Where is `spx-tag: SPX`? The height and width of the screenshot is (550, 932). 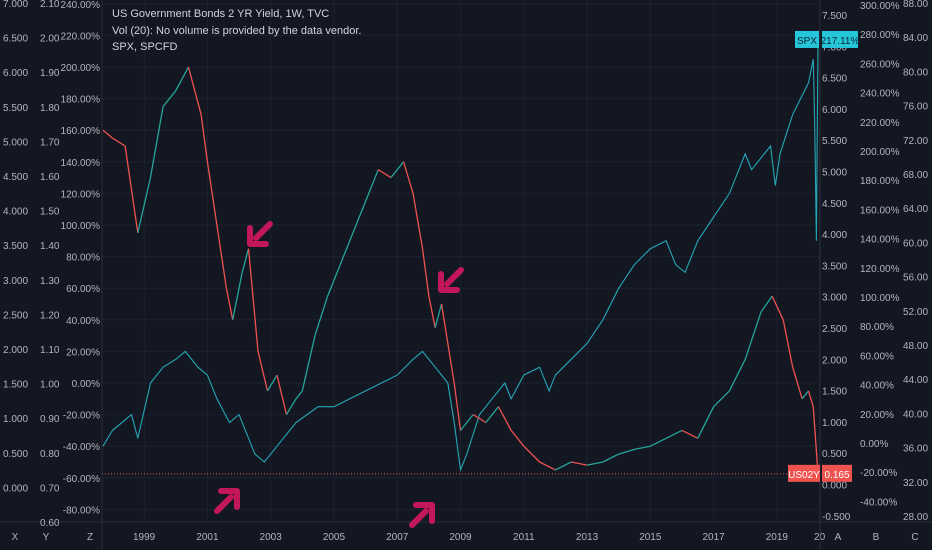
spx-tag: SPX is located at coordinates (807, 41).